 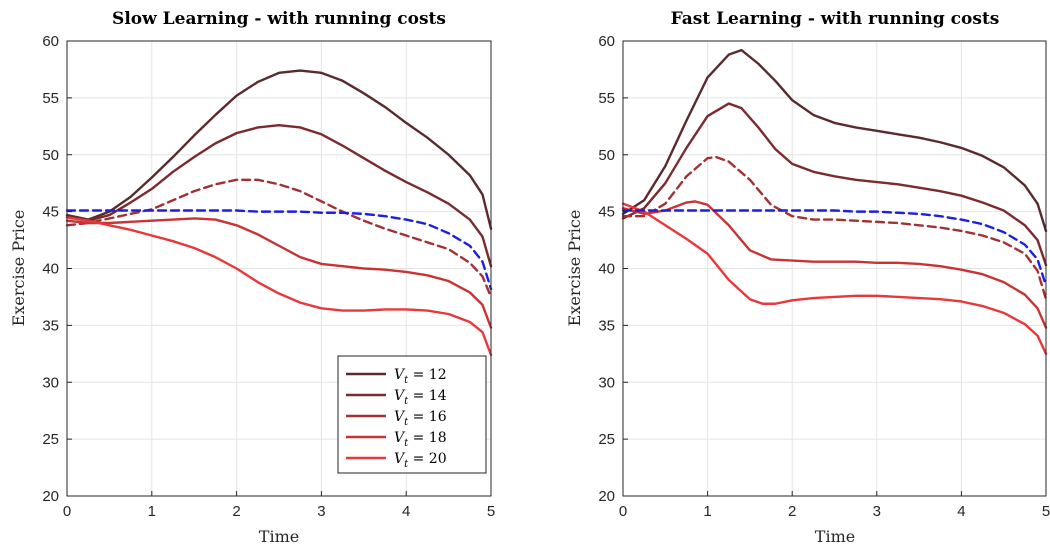 What do you see at coordinates (279, 19) in the screenshot?
I see `chart-title: Slow Learning - with running costs` at bounding box center [279, 19].